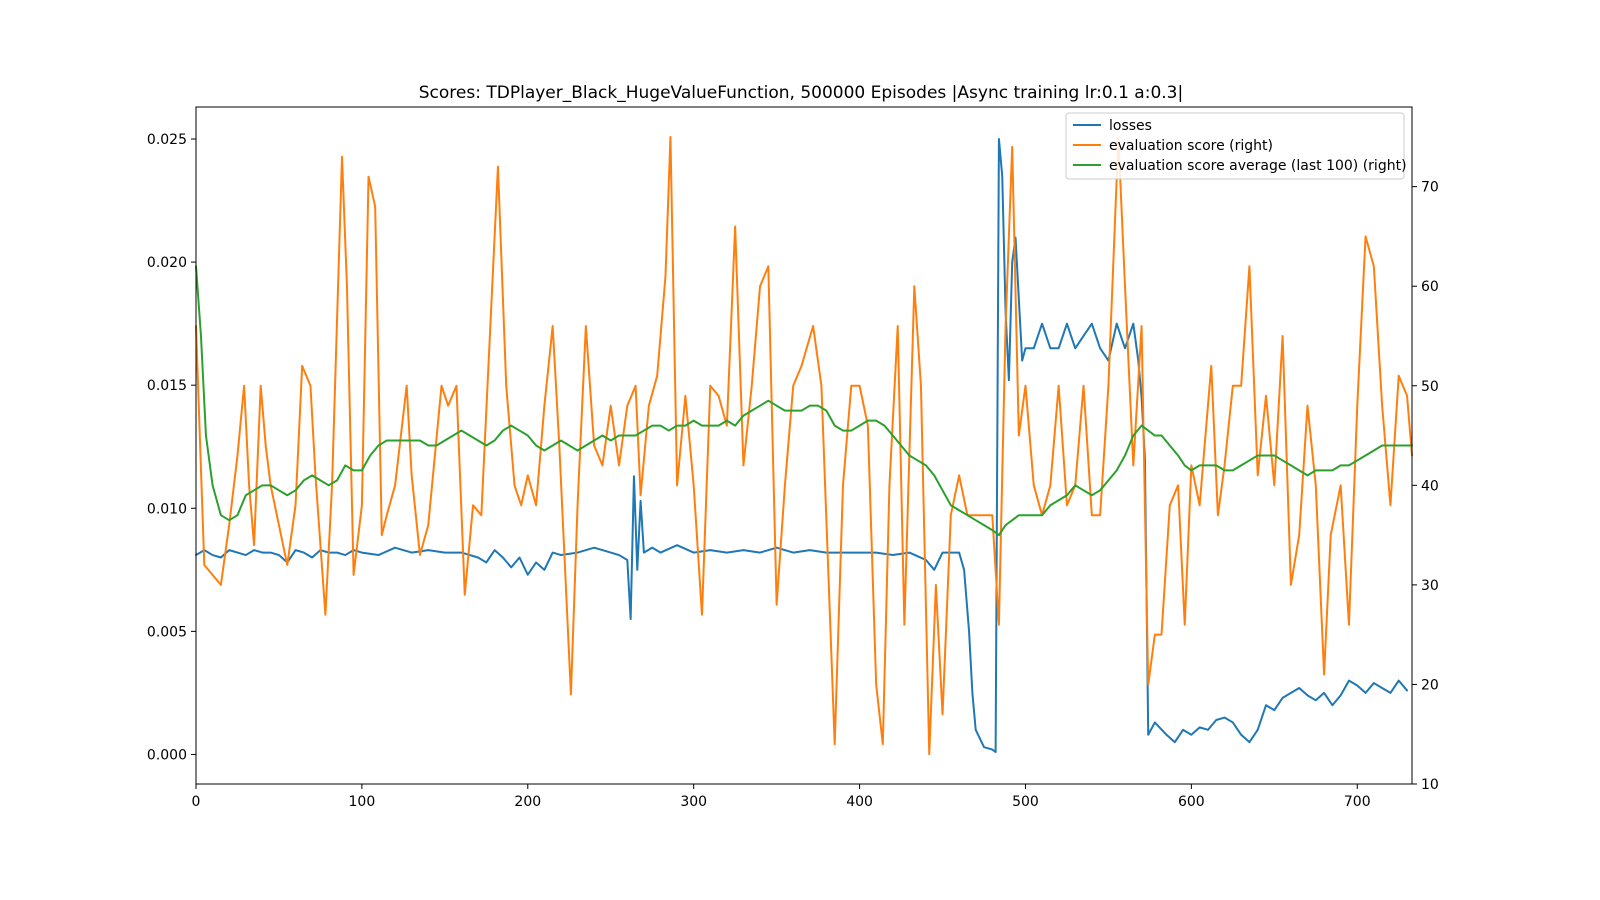 Image resolution: width=1600 pixels, height=900 pixels. Describe the element at coordinates (1025, 802) in the screenshot. I see `x-tick-label: 500` at that location.